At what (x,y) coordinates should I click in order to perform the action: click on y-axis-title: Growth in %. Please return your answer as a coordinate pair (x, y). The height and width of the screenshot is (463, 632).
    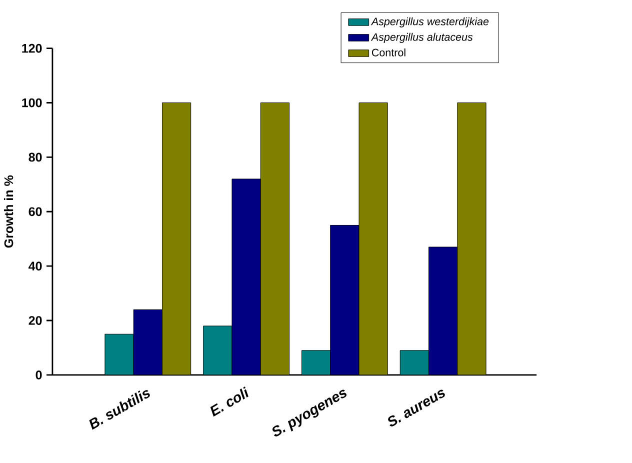
    Looking at the image, I should click on (9, 212).